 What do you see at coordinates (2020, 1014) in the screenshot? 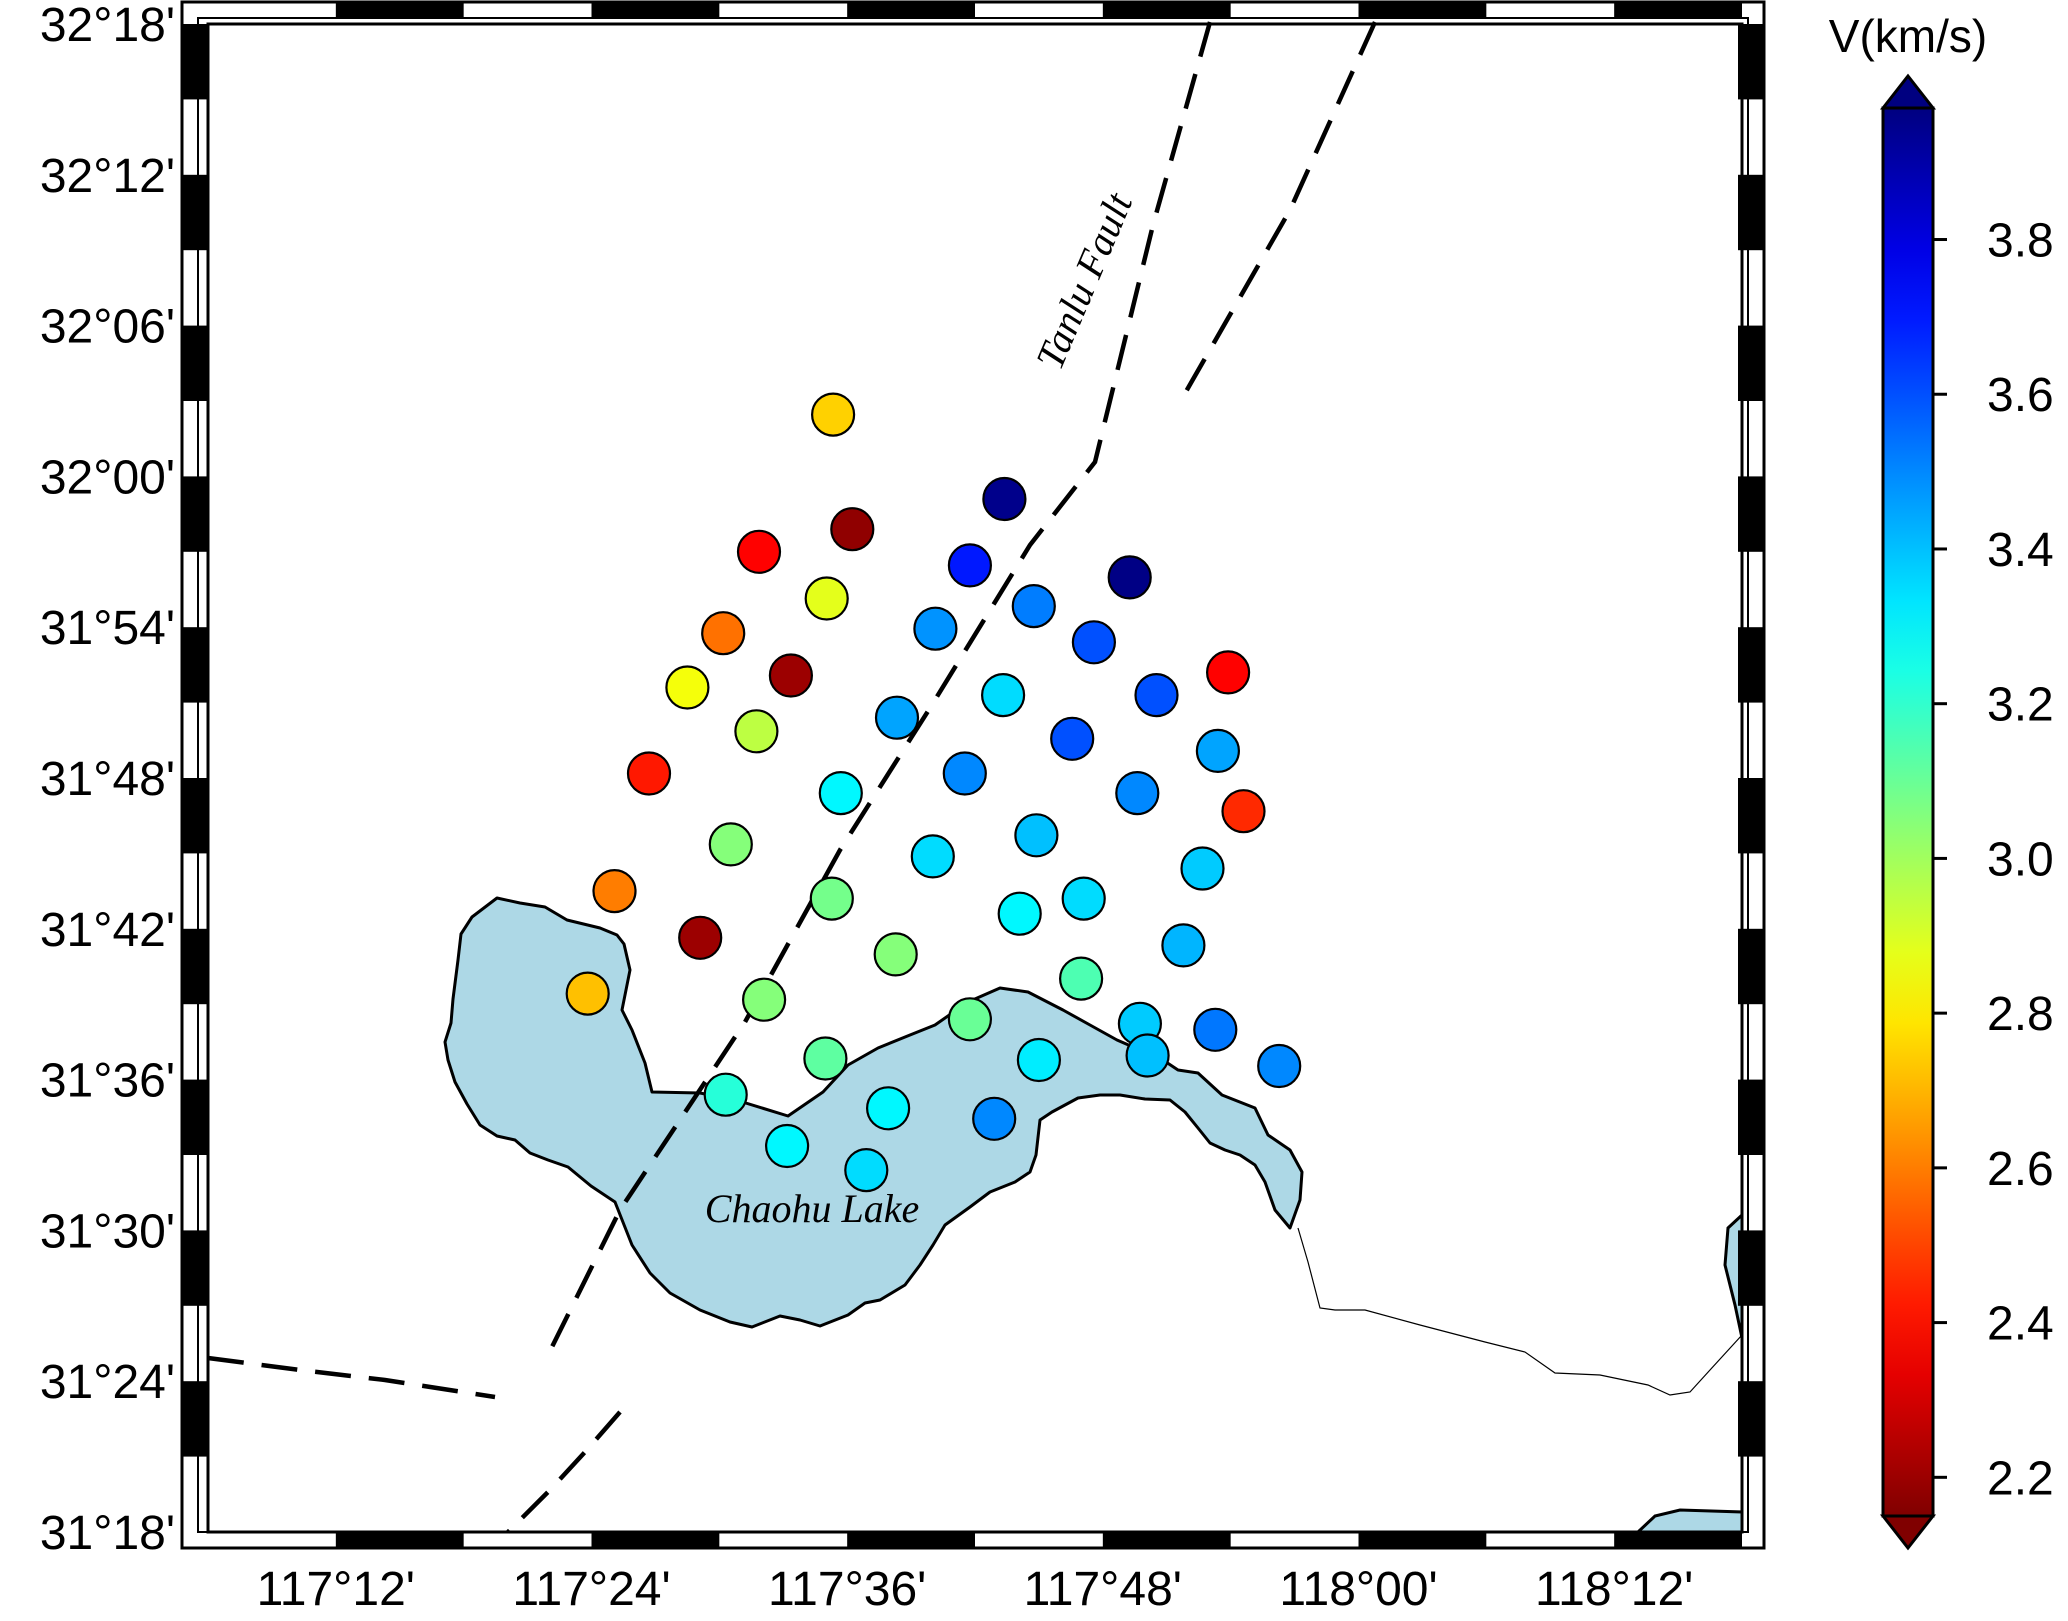
I see `colorbar-tick-label: 2.8` at bounding box center [2020, 1014].